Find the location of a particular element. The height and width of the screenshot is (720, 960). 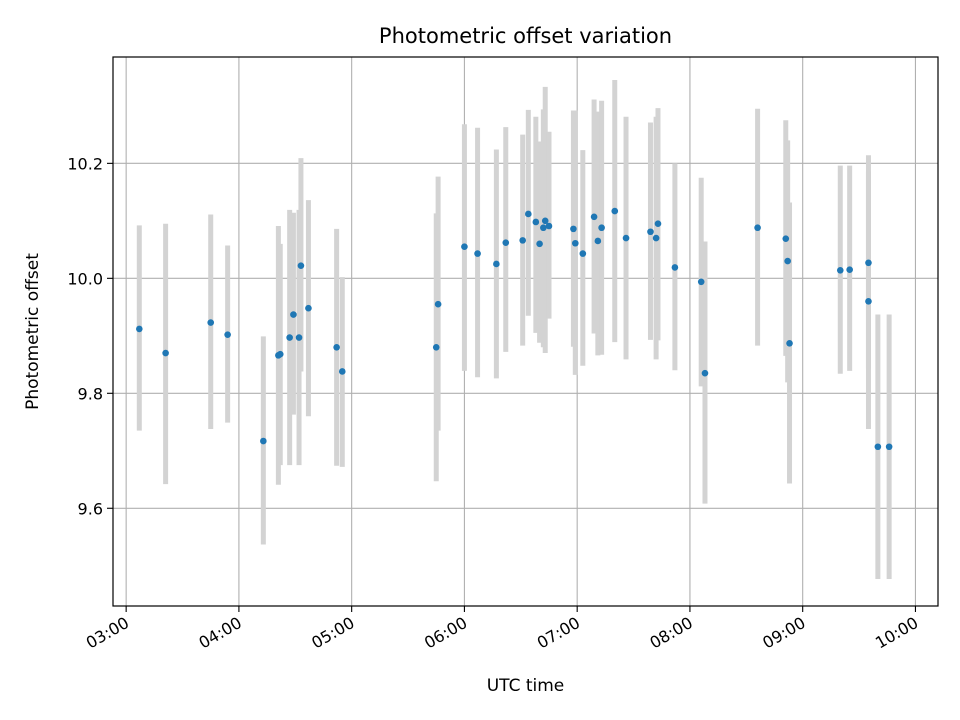

y-tick-label: 9.6 is located at coordinates (90, 508).